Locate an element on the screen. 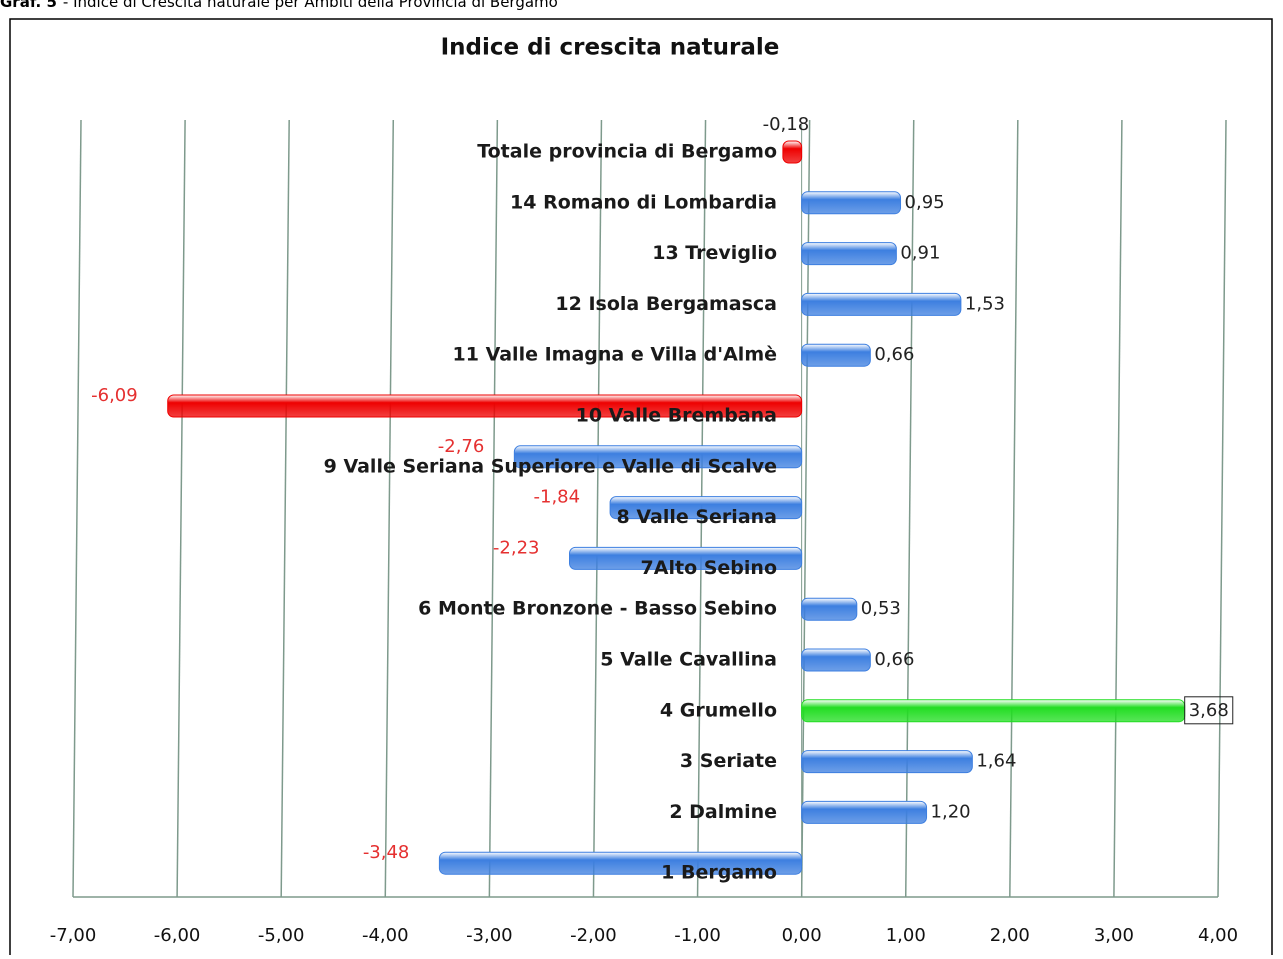  chart-title: Indice di crescita naturale is located at coordinates (610, 48).